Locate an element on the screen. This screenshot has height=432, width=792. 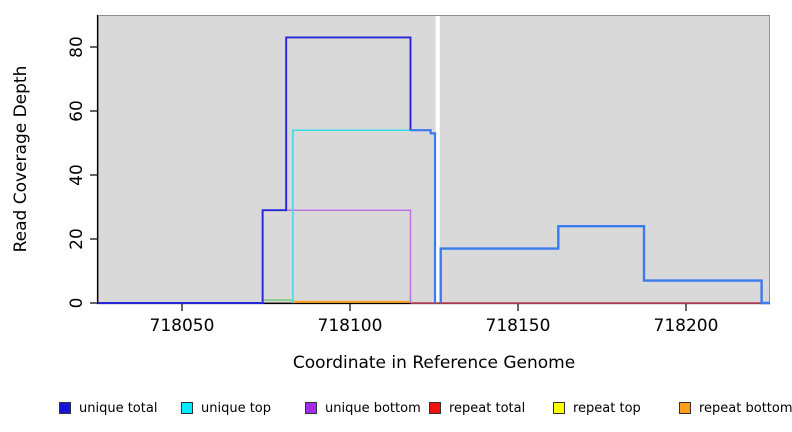
x-tick-label: 718200 is located at coordinates (686, 326).